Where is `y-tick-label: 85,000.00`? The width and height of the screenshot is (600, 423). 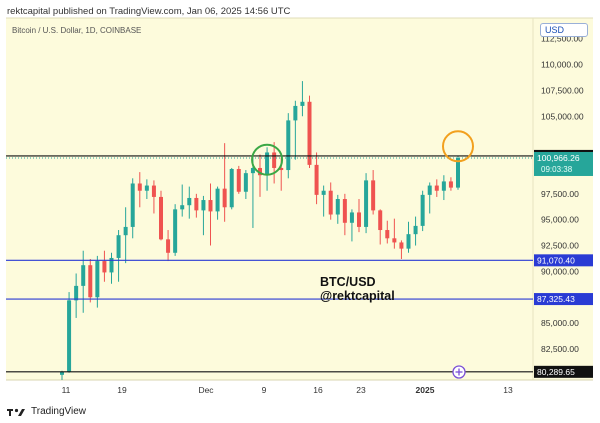 y-tick-label: 85,000.00 is located at coordinates (560, 323).